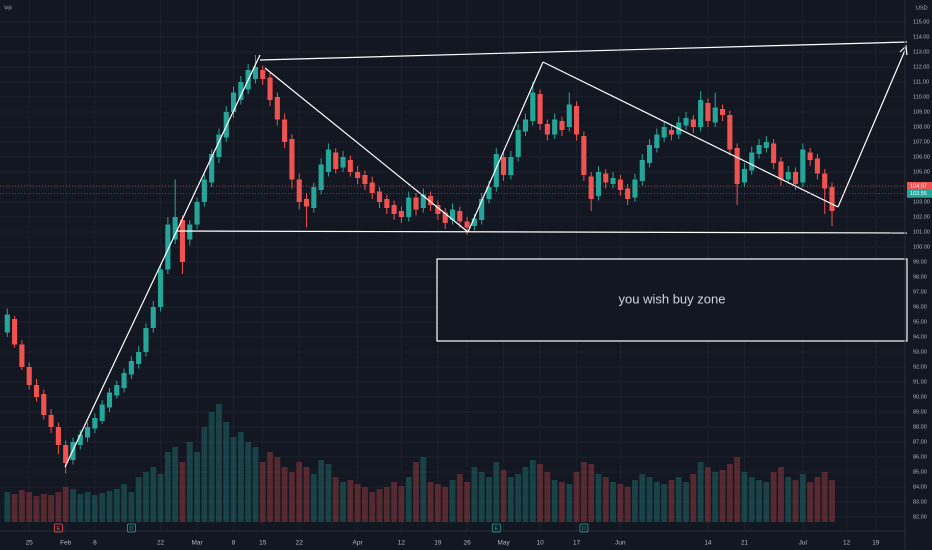  Describe the element at coordinates (920, 397) in the screenshot. I see `y-tick-label: 90.00` at that location.